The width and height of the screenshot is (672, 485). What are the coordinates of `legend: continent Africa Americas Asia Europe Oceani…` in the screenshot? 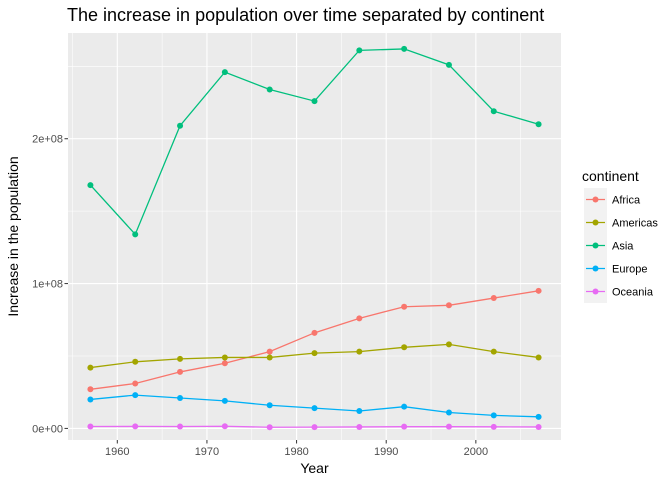 It's located at (620, 235).